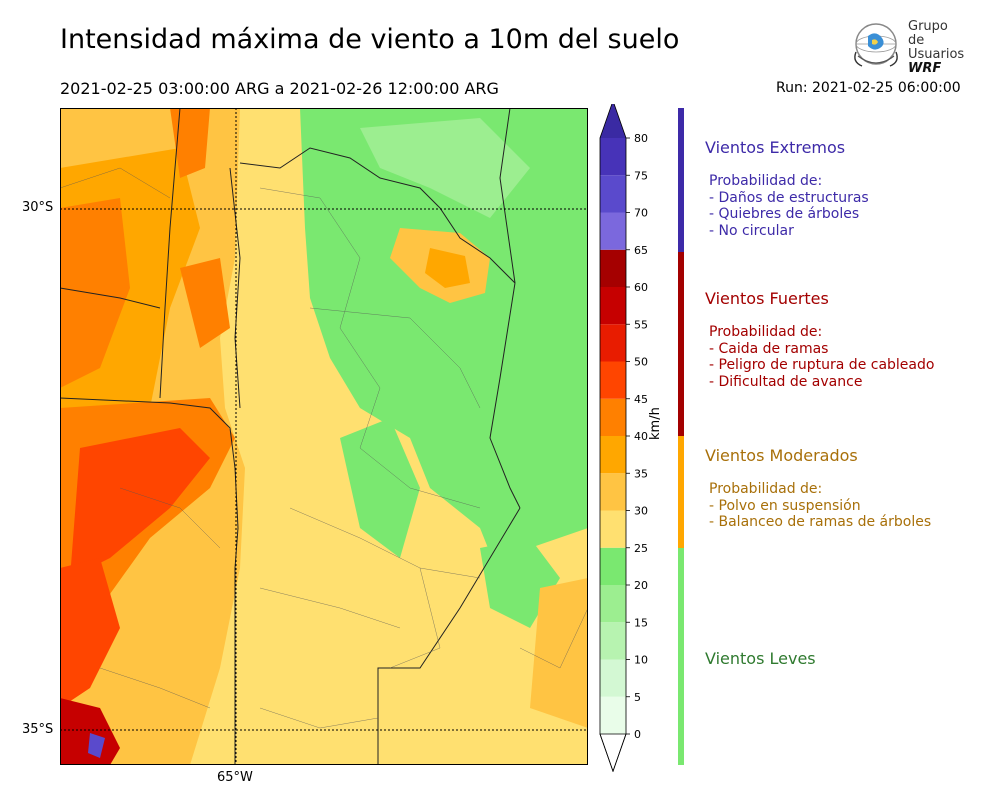 The width and height of the screenshot is (1000, 800). Describe the element at coordinates (641, 362) in the screenshot. I see `colorbar-tick-label: 50` at that location.